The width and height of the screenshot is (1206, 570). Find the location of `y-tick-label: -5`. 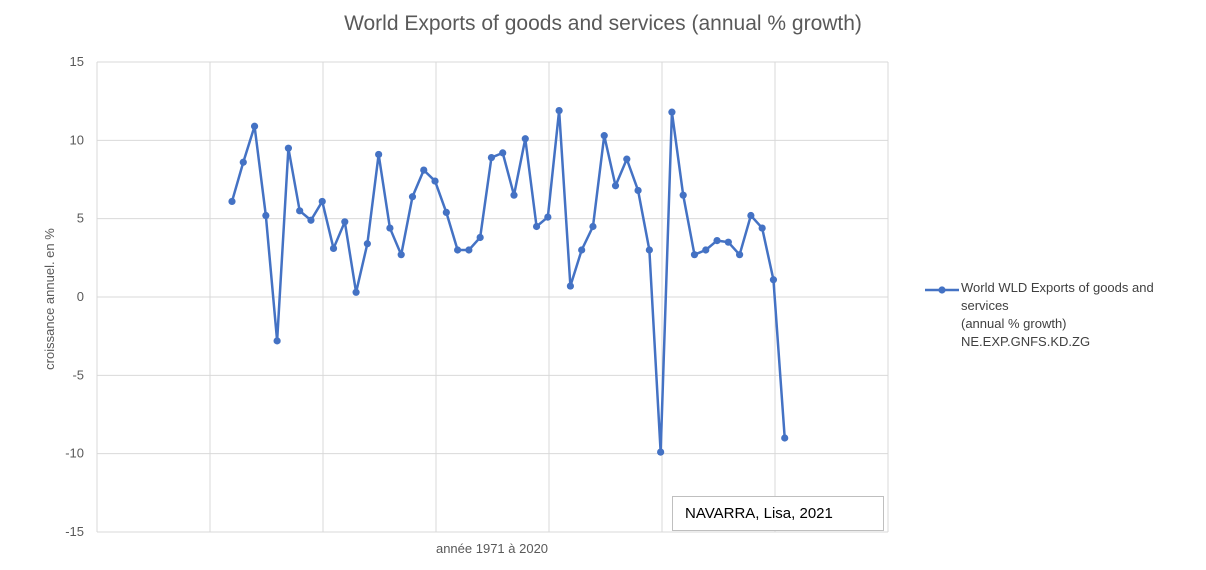

y-tick-label: -5 is located at coordinates (78, 374).